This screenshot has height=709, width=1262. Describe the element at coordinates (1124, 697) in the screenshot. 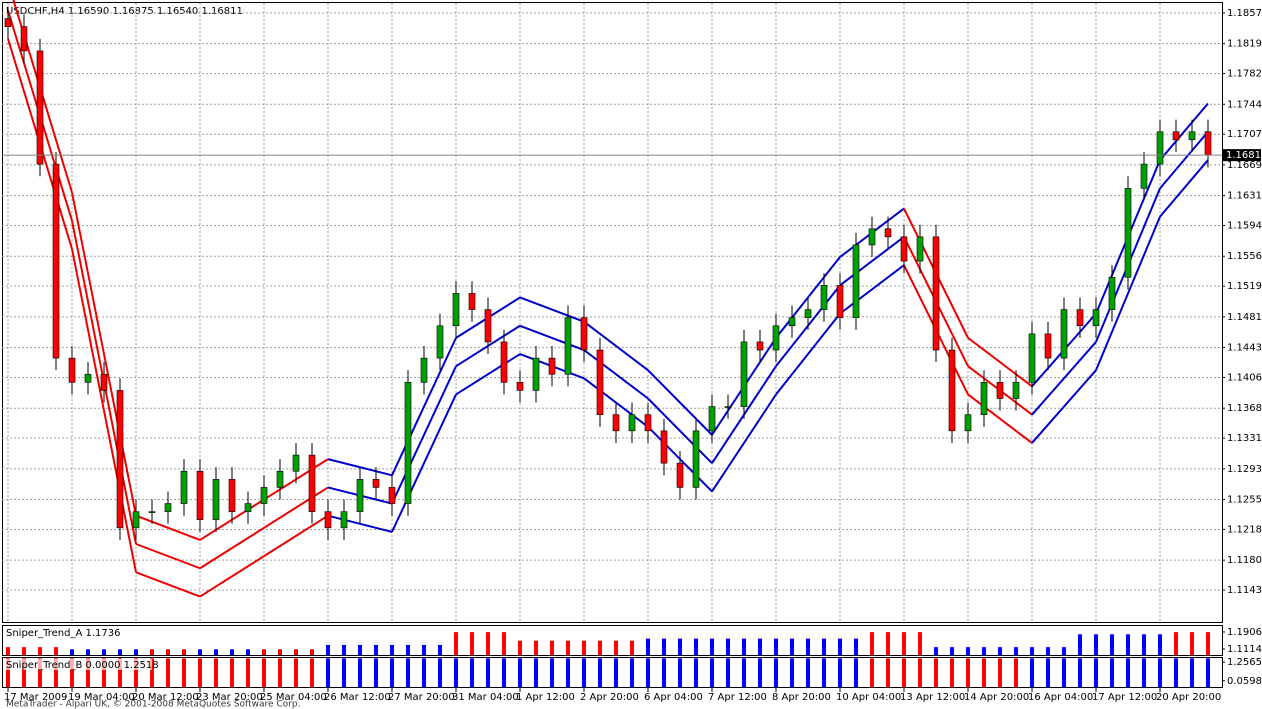

I see `x-tick-label: 17 Apr 12:00` at that location.